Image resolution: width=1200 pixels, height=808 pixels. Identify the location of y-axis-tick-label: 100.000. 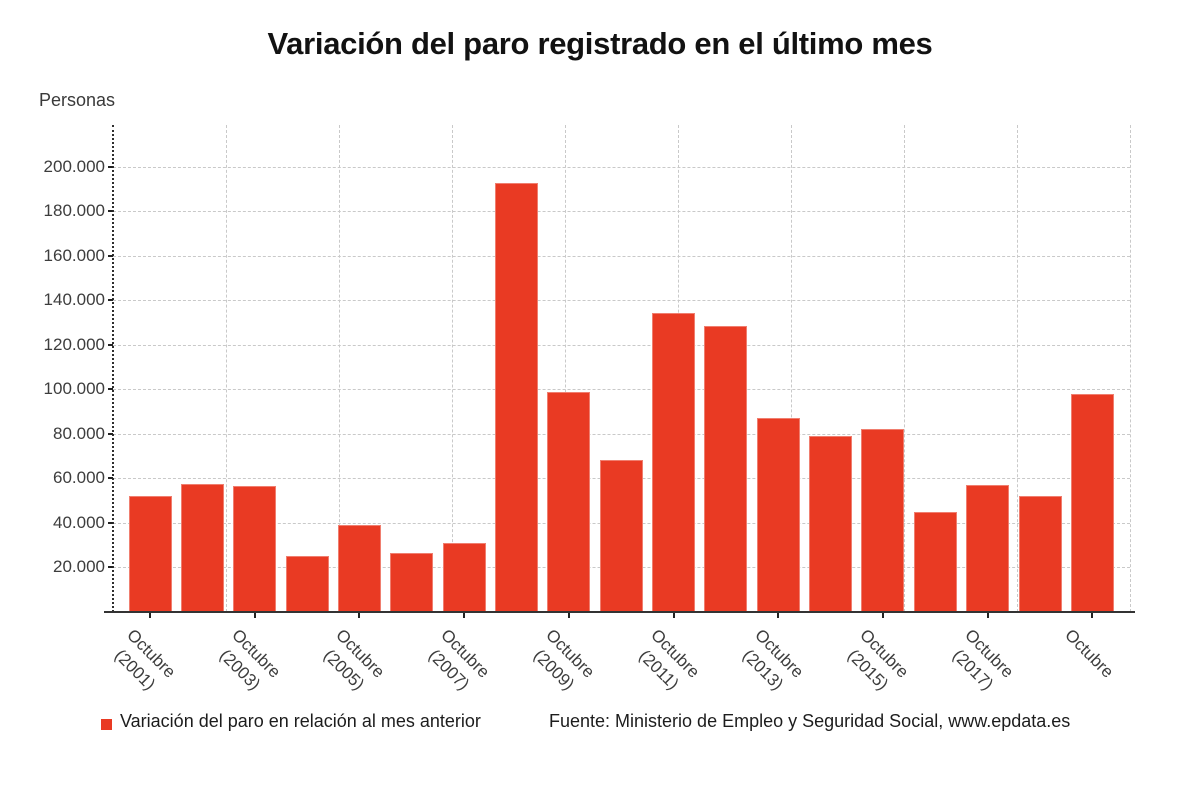
(74, 389).